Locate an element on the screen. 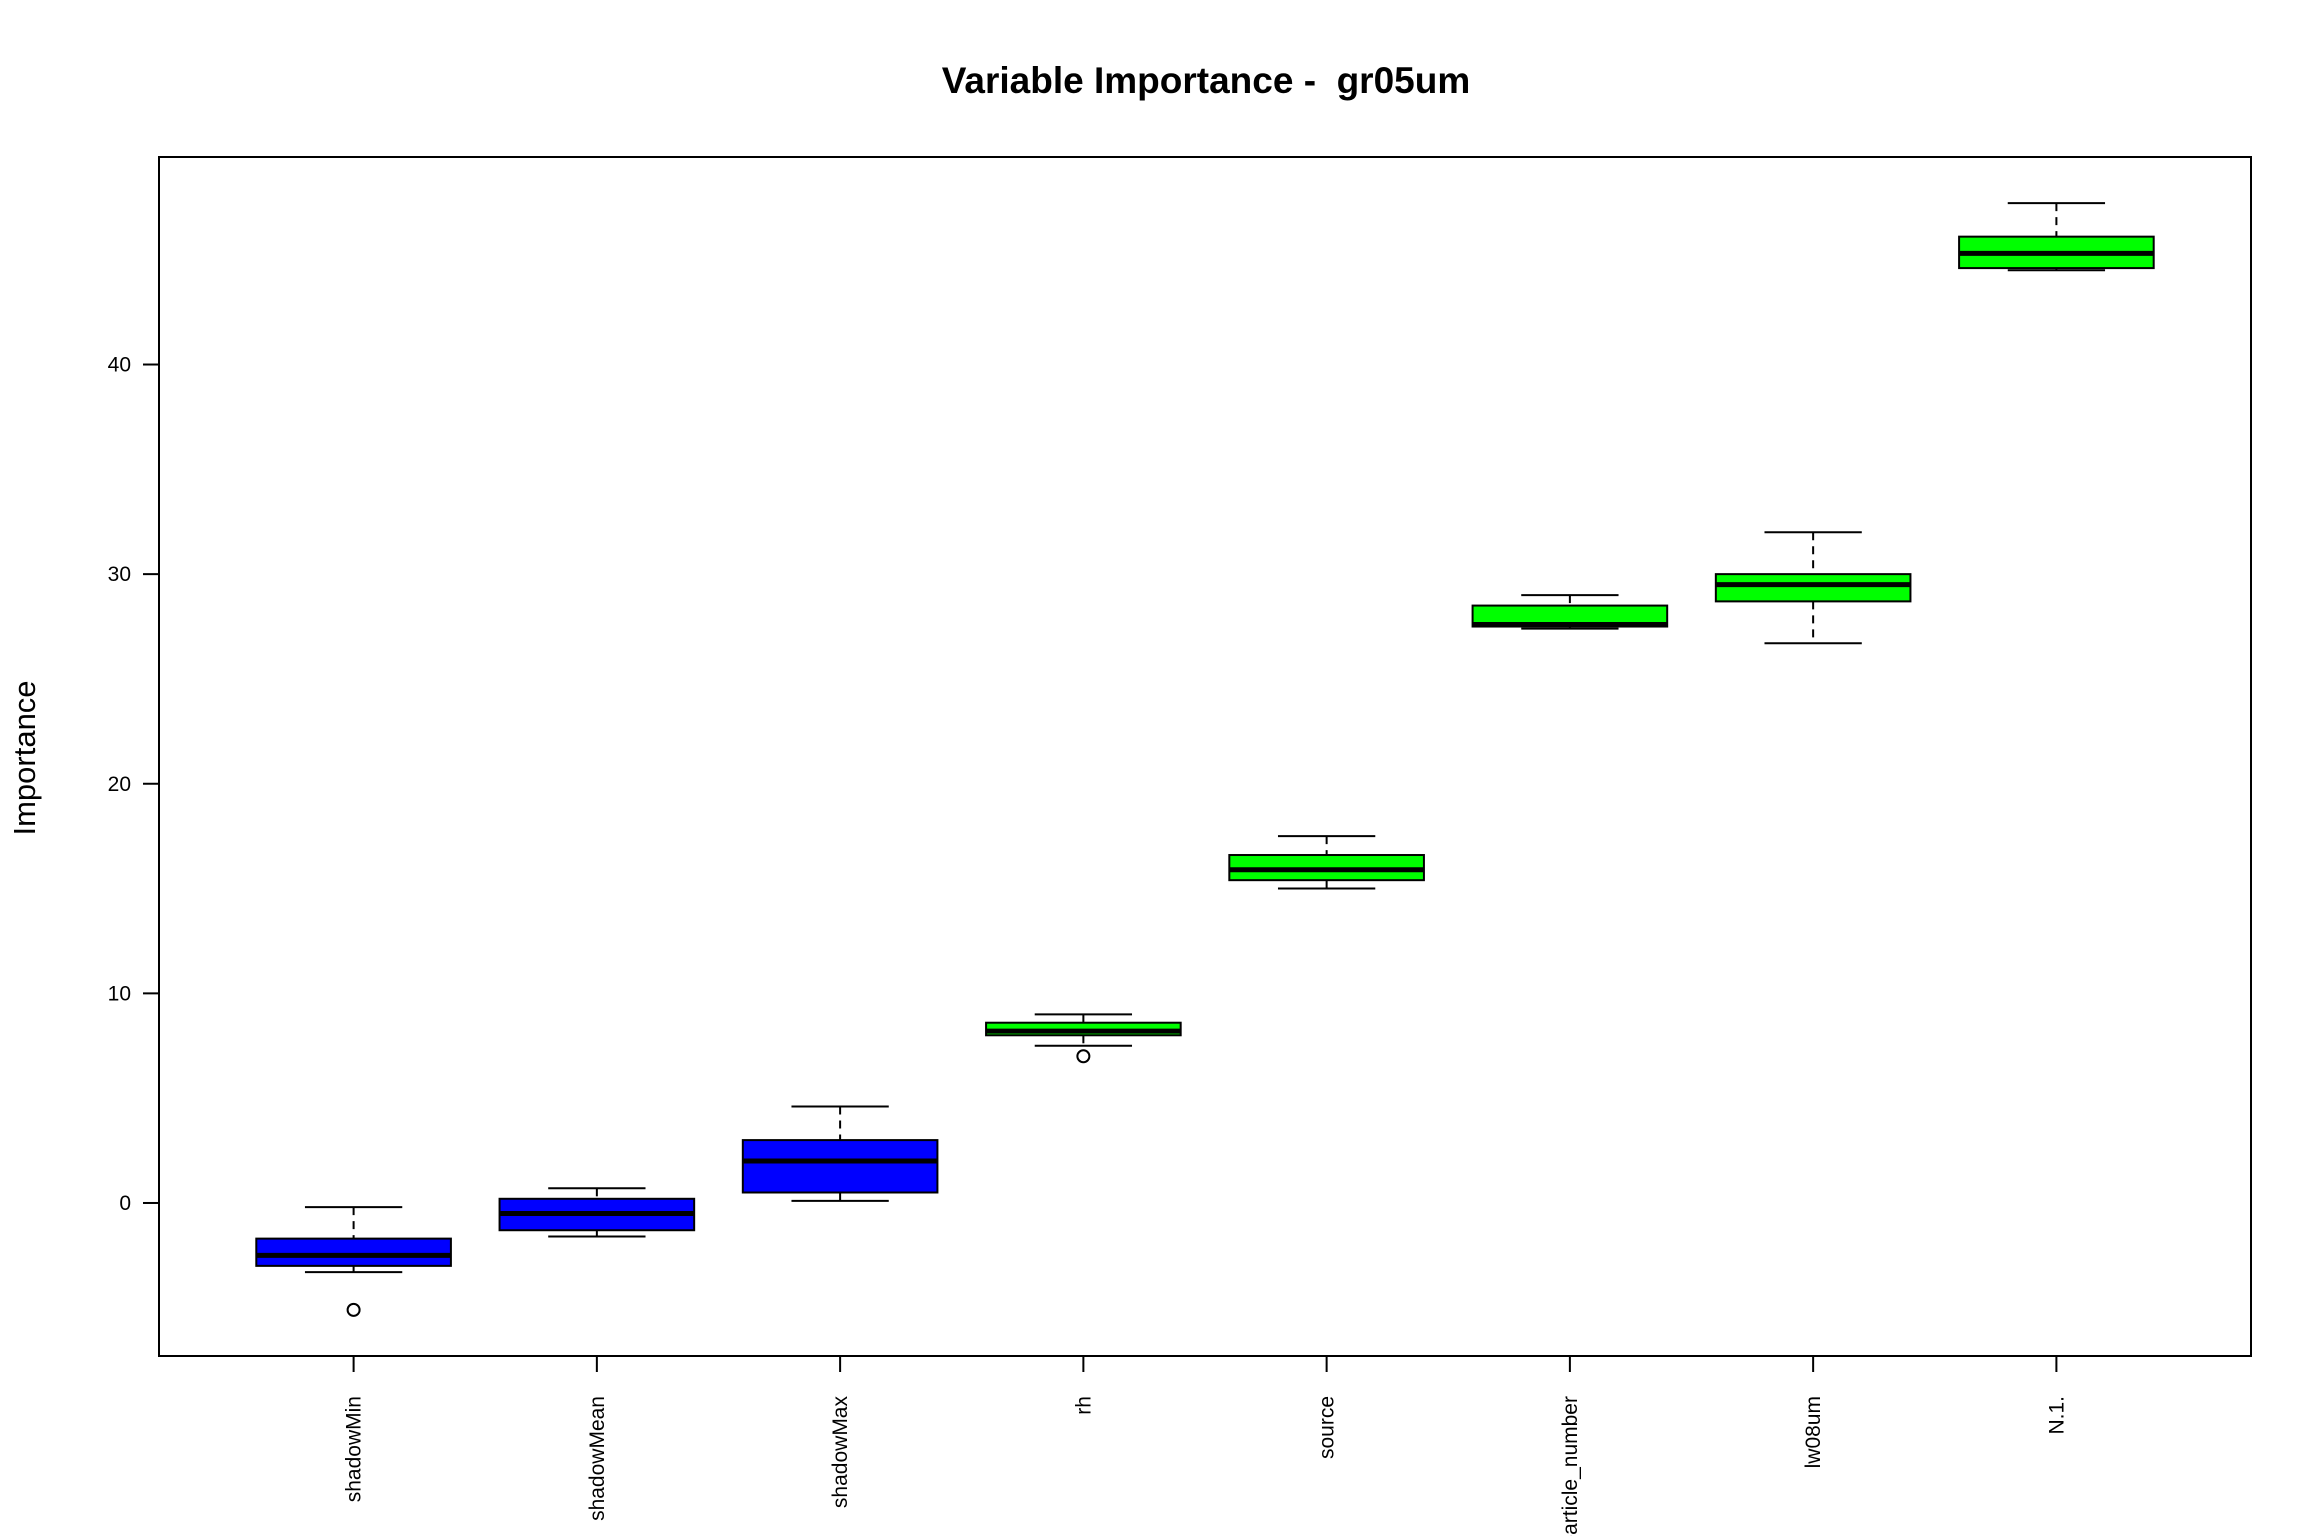 The image size is (2304, 1536). y-tick-label: 20 is located at coordinates (119, 784).